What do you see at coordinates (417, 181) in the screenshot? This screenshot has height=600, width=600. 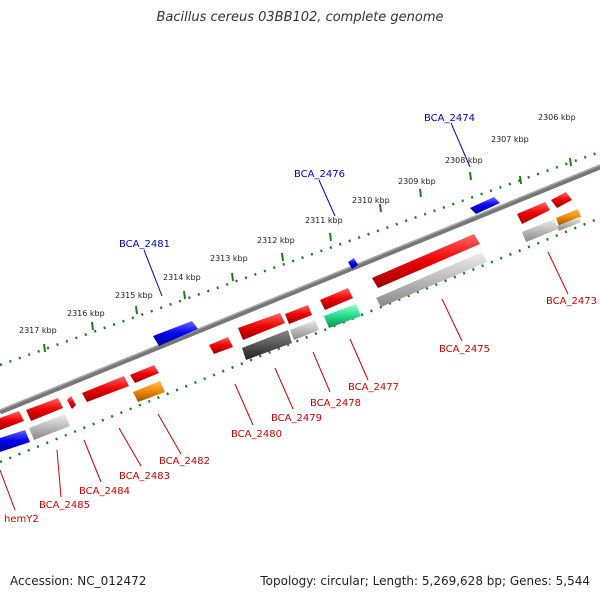 I see `kbp-label-2309: 2309 kbp` at bounding box center [417, 181].